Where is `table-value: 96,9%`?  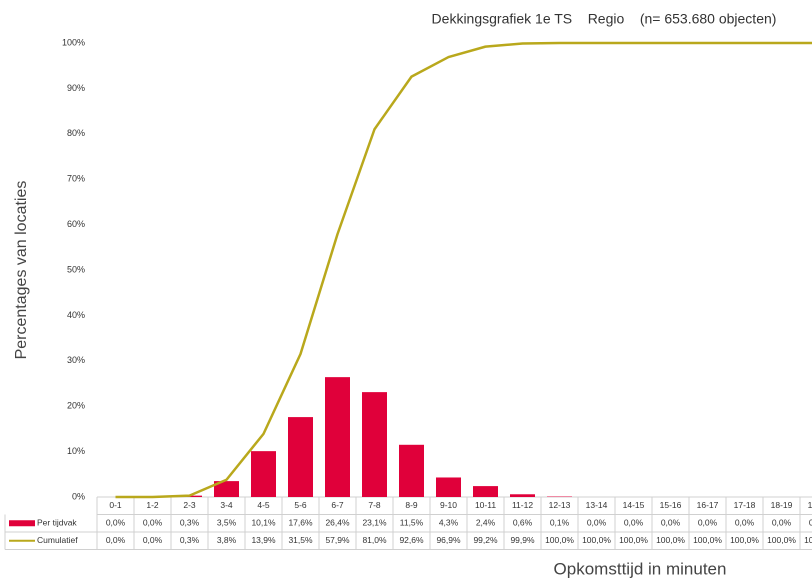 table-value: 96,9% is located at coordinates (448, 540).